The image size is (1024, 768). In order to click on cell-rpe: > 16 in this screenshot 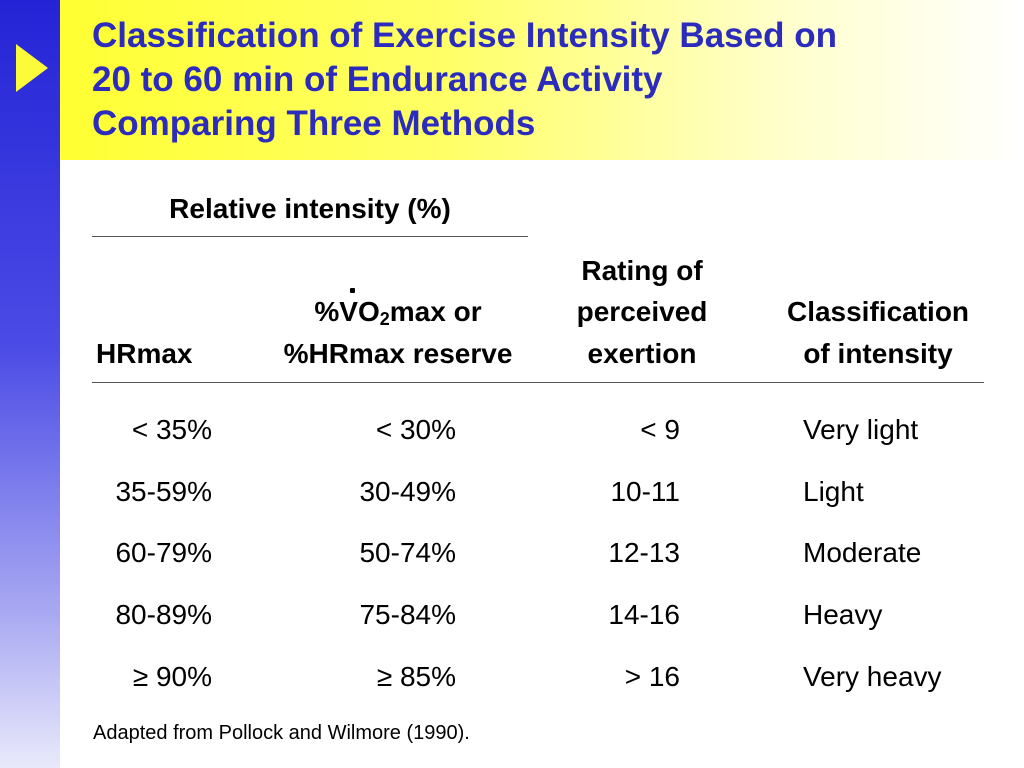, I will do `click(652, 676)`.